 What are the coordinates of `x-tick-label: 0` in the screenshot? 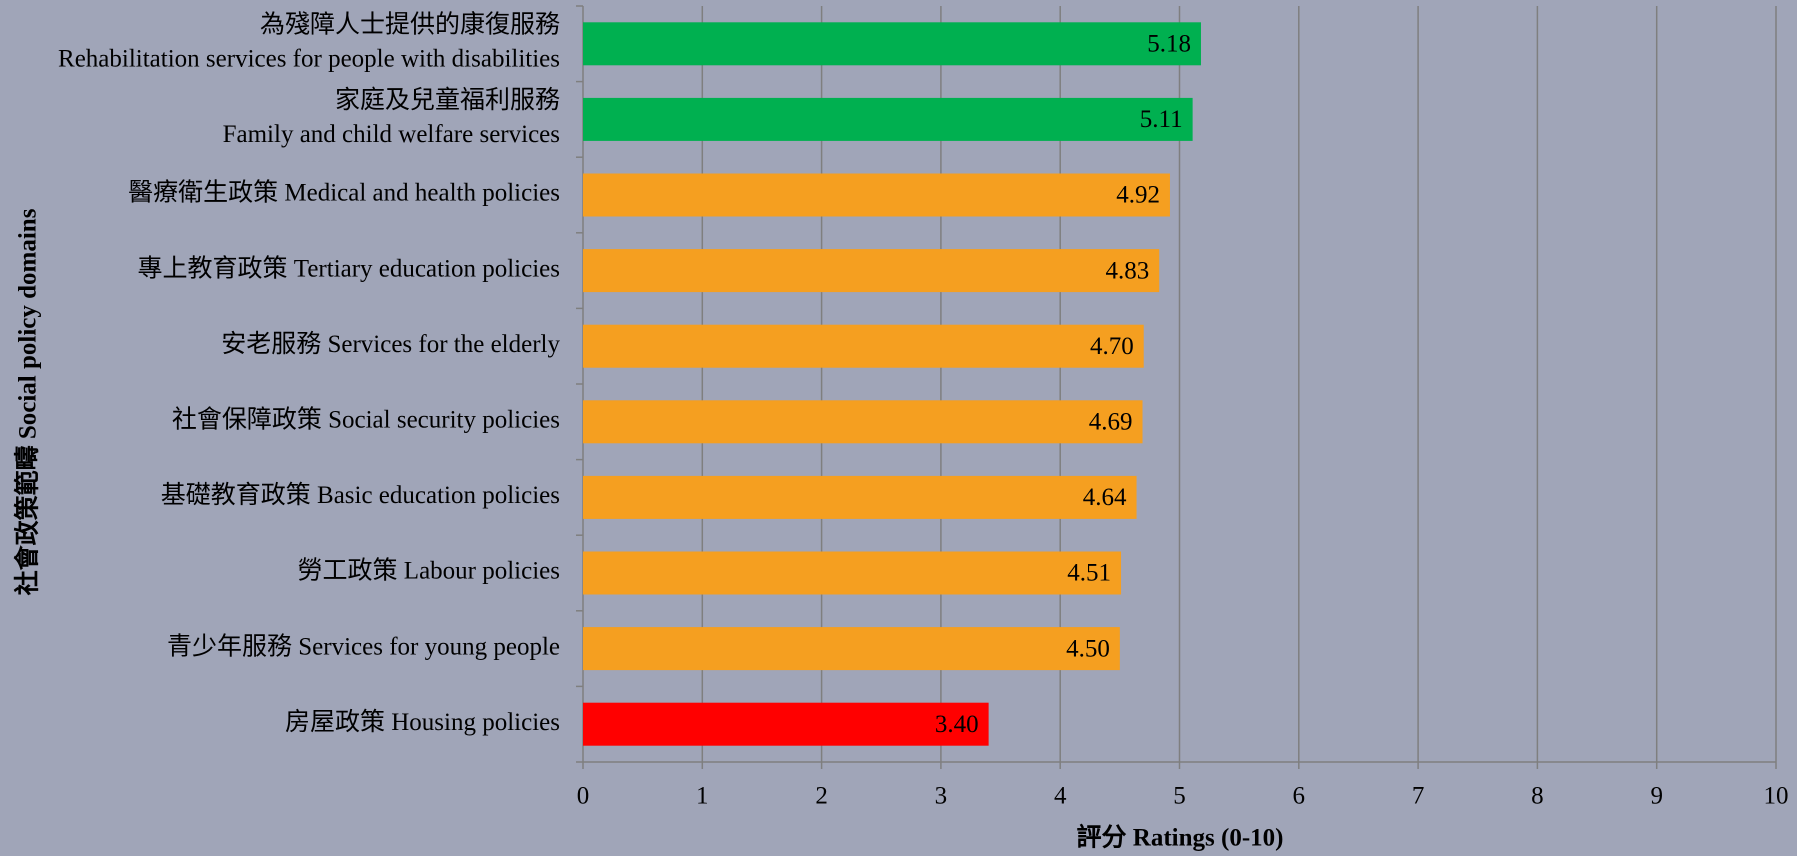 It's located at (583, 796).